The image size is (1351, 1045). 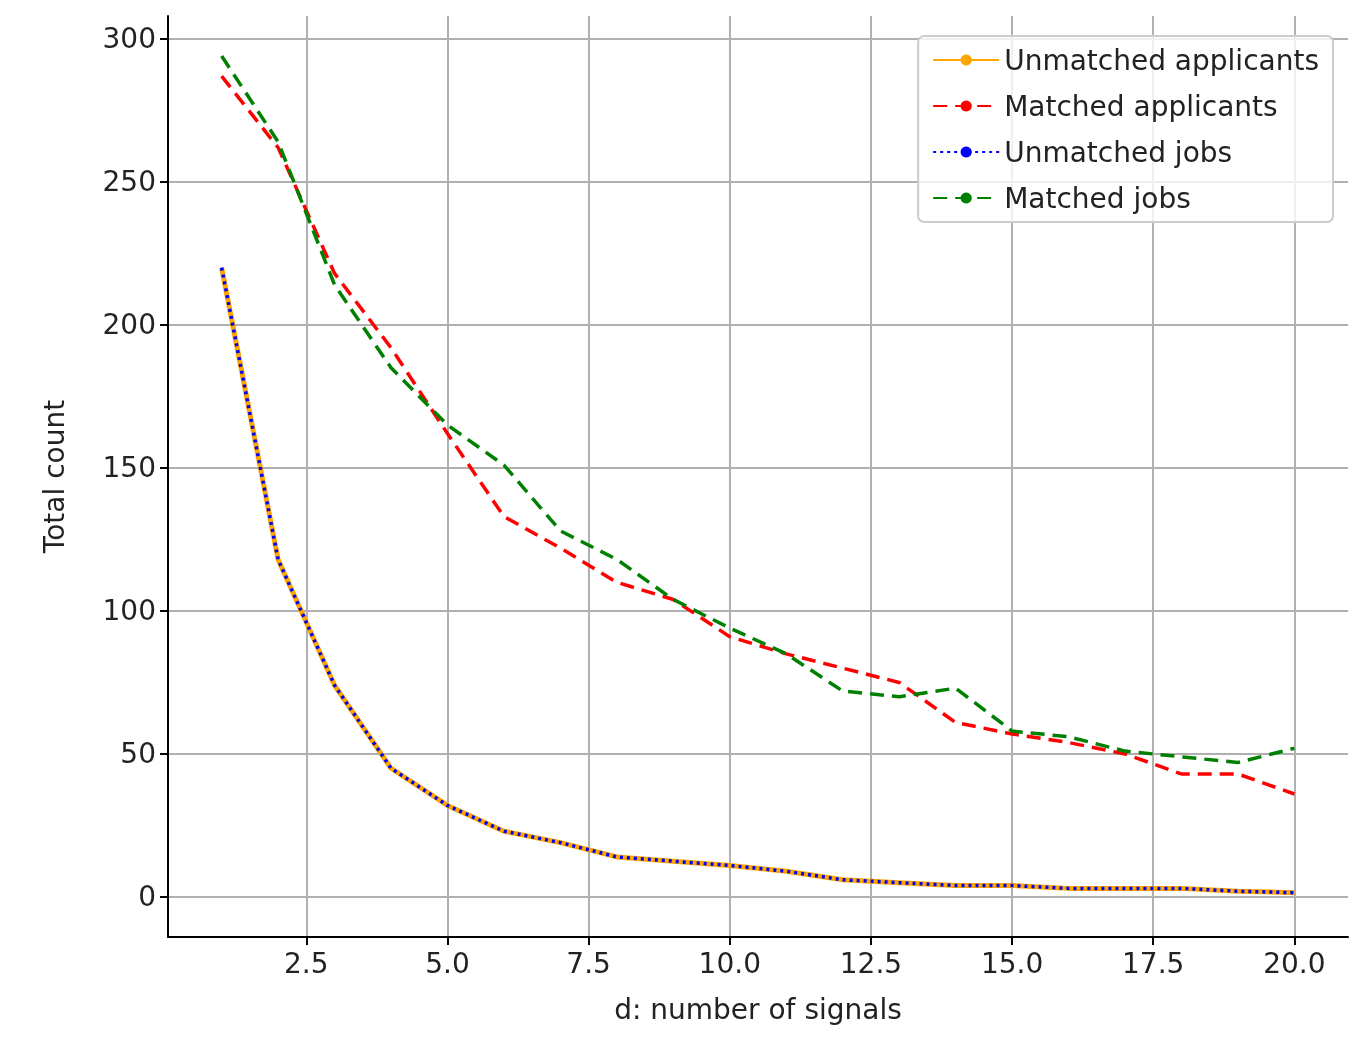 What do you see at coordinates (1097, 198) in the screenshot?
I see `legend-label: Matched jobs` at bounding box center [1097, 198].